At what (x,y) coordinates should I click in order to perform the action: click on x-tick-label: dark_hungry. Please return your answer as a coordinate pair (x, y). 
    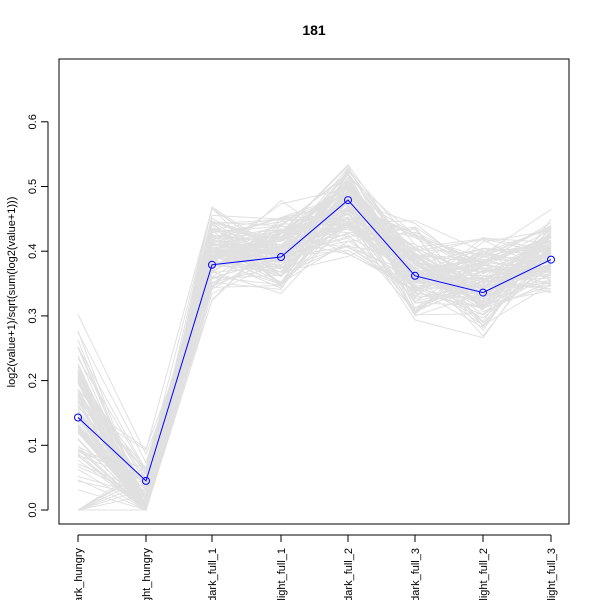
    Looking at the image, I should click on (79, 574).